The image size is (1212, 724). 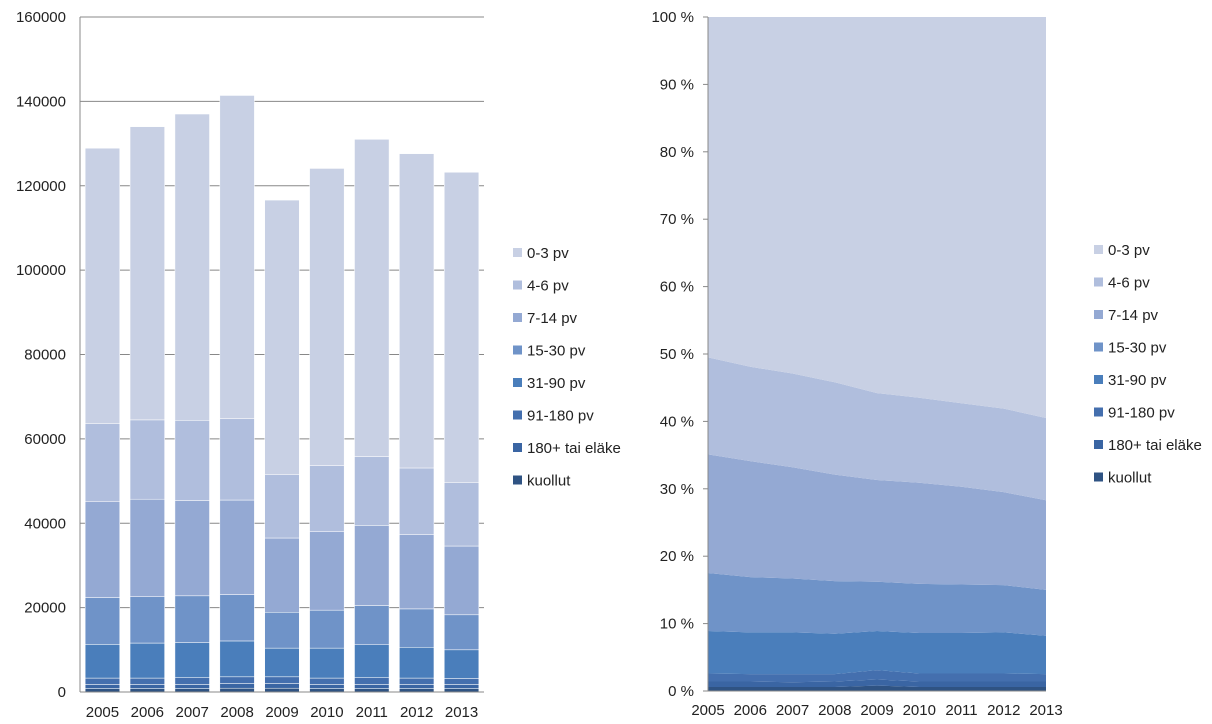 I want to click on legend-label: 15-30 pv, so click(x=556, y=351).